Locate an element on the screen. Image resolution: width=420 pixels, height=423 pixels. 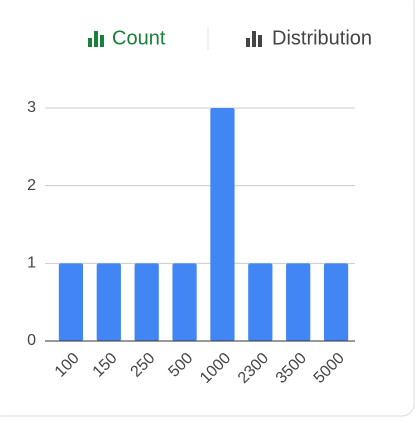
distribution-tab: Distribution is located at coordinates (309, 38).